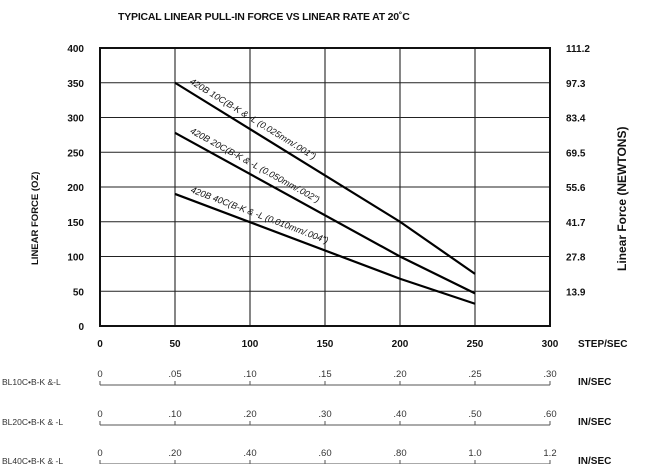 The height and width of the screenshot is (464, 655). I want to click on y-tick-label: 0, so click(81, 327).